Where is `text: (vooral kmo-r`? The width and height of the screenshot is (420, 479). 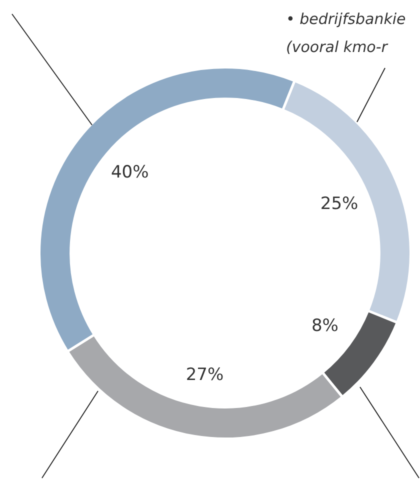 text: (vooral kmo-r is located at coordinates (338, 47).